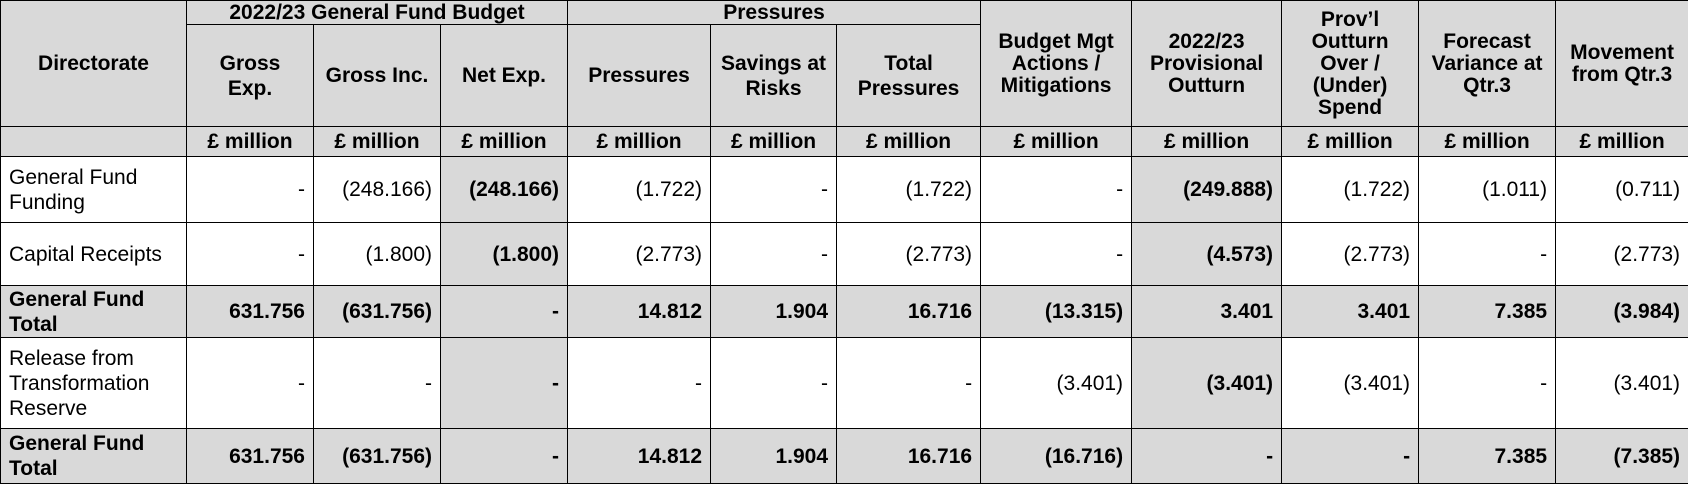 This screenshot has width=1688, height=484. I want to click on header-gross-inc: Gross Inc., so click(377, 76).